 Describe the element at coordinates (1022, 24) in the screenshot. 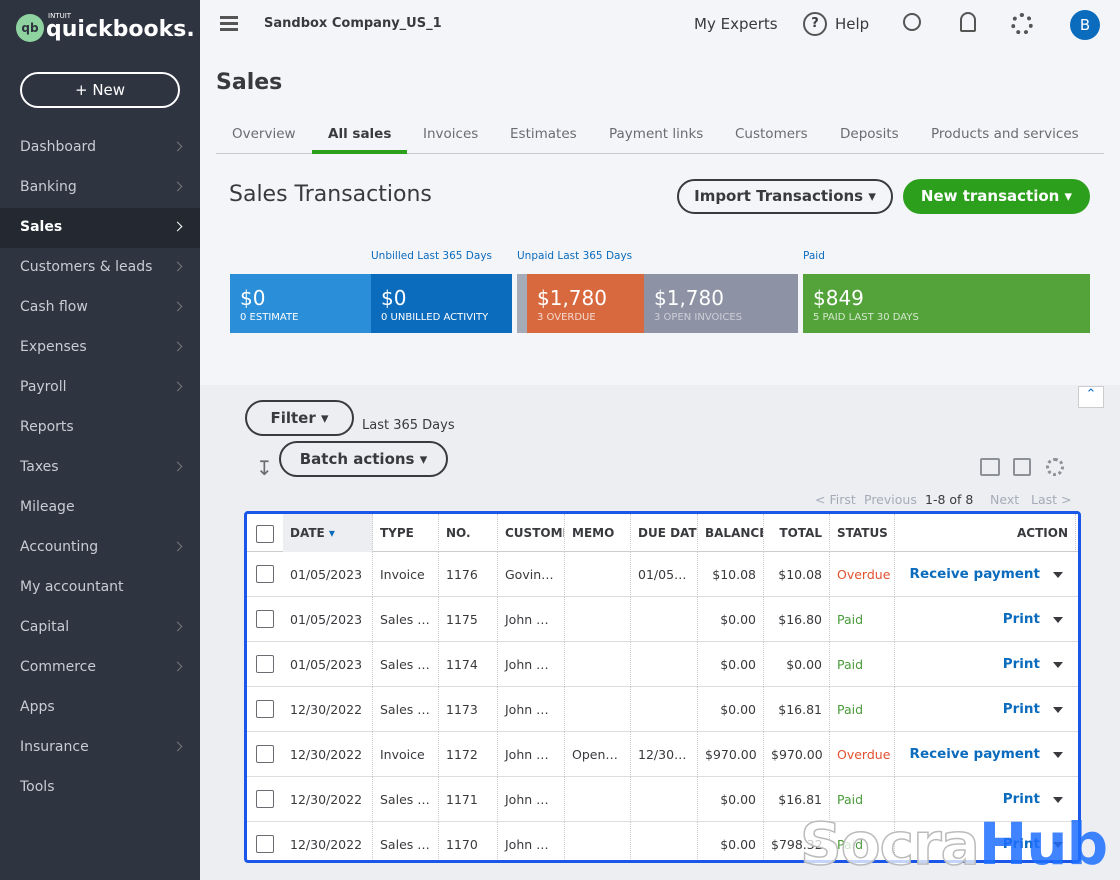

I see `gear-icon` at that location.